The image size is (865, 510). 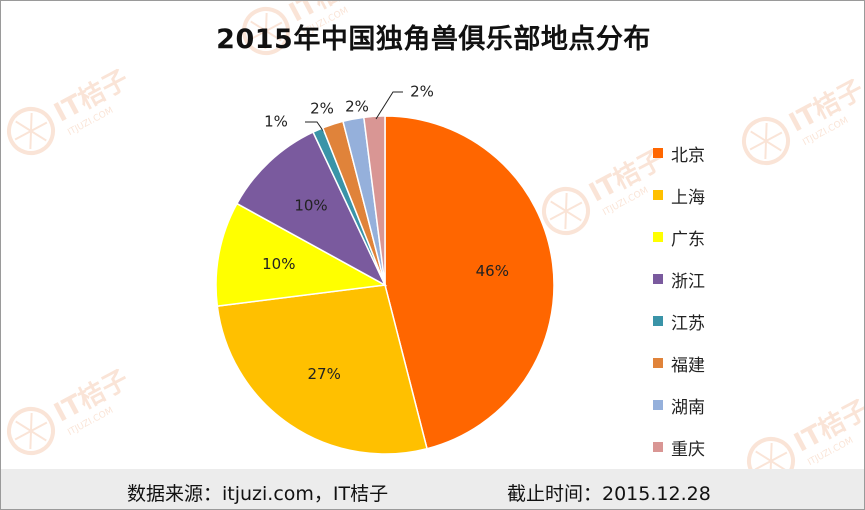 What do you see at coordinates (708, 237) in the screenshot?
I see `legend-item-3: 广东` at bounding box center [708, 237].